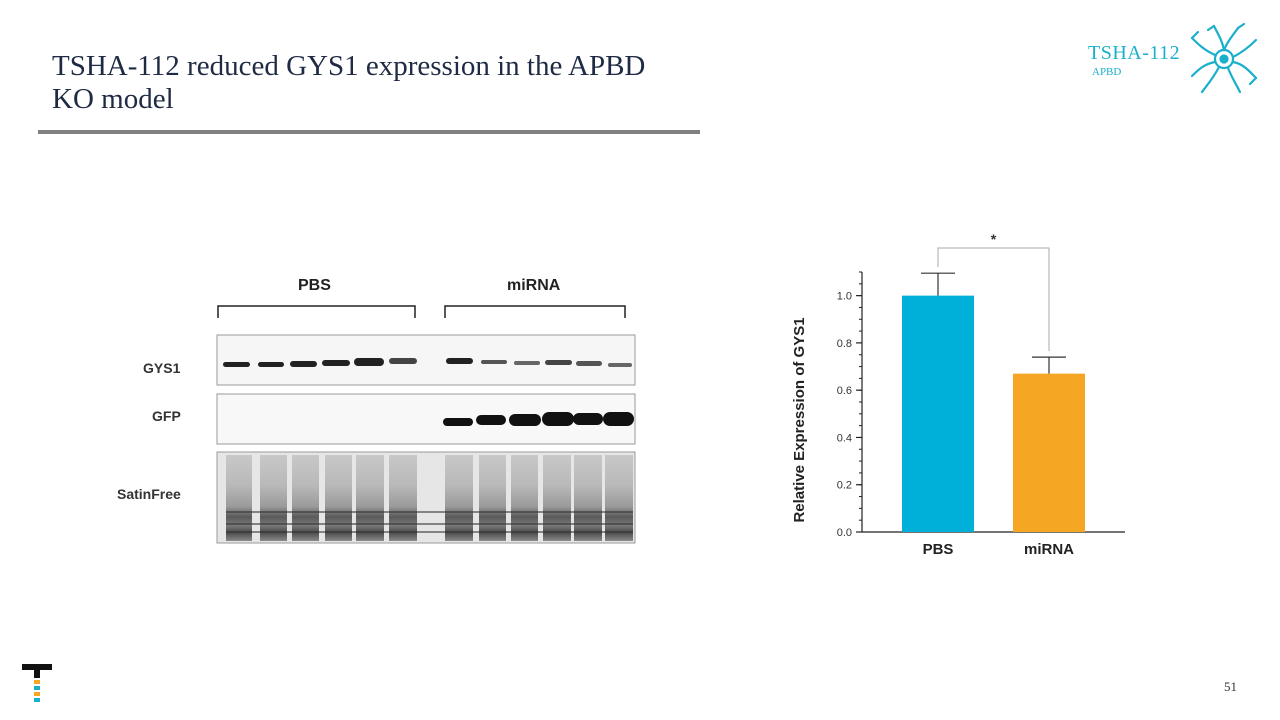  What do you see at coordinates (314, 285) in the screenshot?
I see `blot-group-label-pbs: PBS` at bounding box center [314, 285].